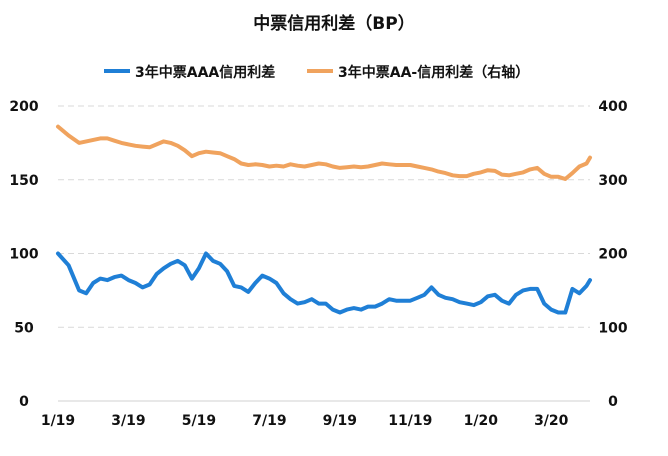 The image size is (668, 456). Describe the element at coordinates (58, 421) in the screenshot. I see `x-tick-label: 1/19` at that location.